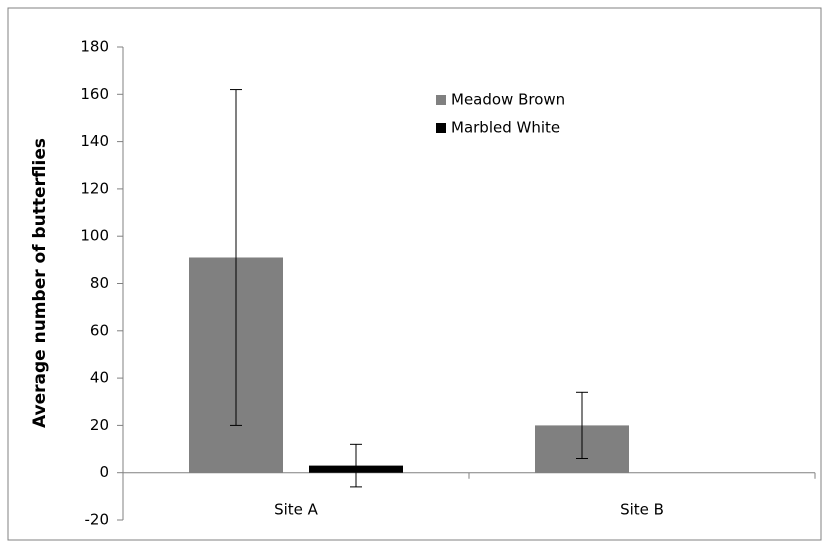 Image resolution: width=829 pixels, height=548 pixels. What do you see at coordinates (508, 100) in the screenshot?
I see `legend-label: Meadow Brown` at bounding box center [508, 100].